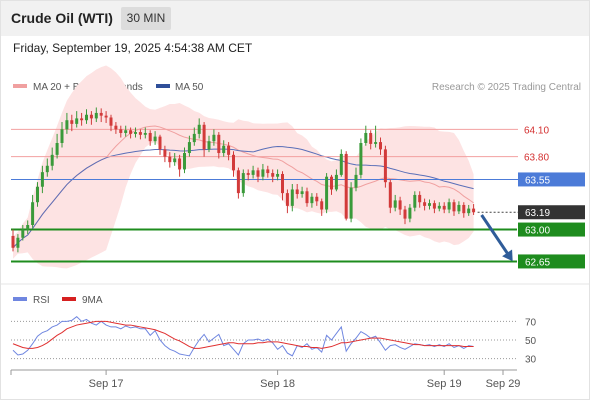  Describe the element at coordinates (444, 384) in the screenshot. I see `time-tick-label: Sep 19` at that location.